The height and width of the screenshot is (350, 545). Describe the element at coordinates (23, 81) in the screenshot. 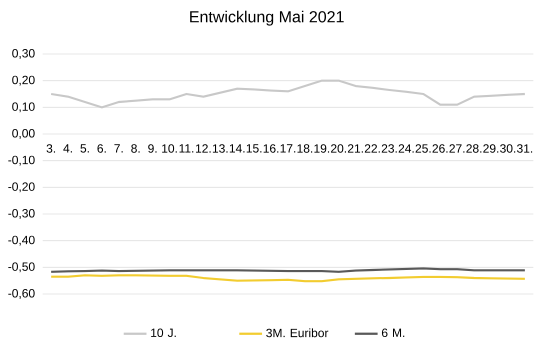

I see `y-tick-label: 0,20` at that location.